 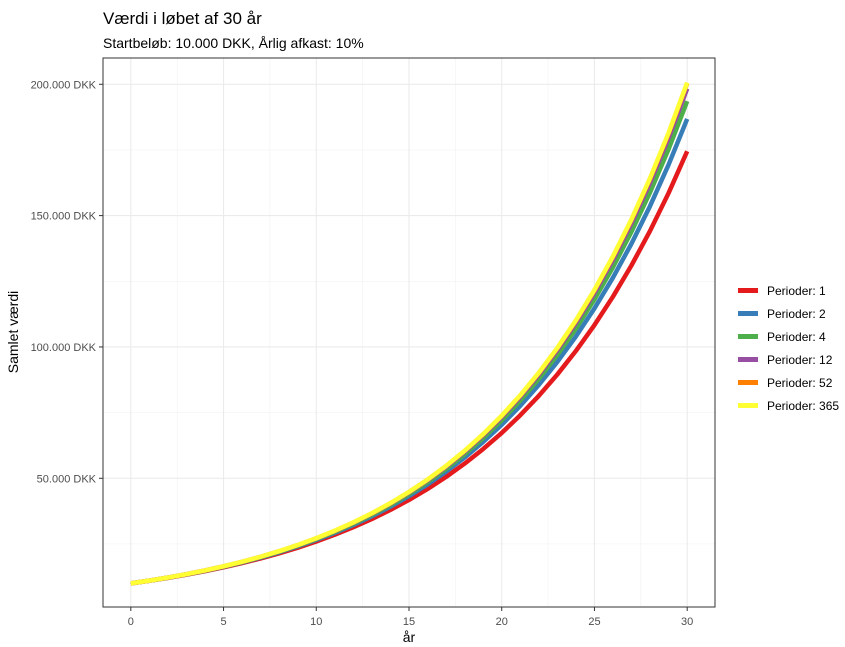 What do you see at coordinates (796, 336) in the screenshot?
I see `legend-label: Perioder: 4` at bounding box center [796, 336].